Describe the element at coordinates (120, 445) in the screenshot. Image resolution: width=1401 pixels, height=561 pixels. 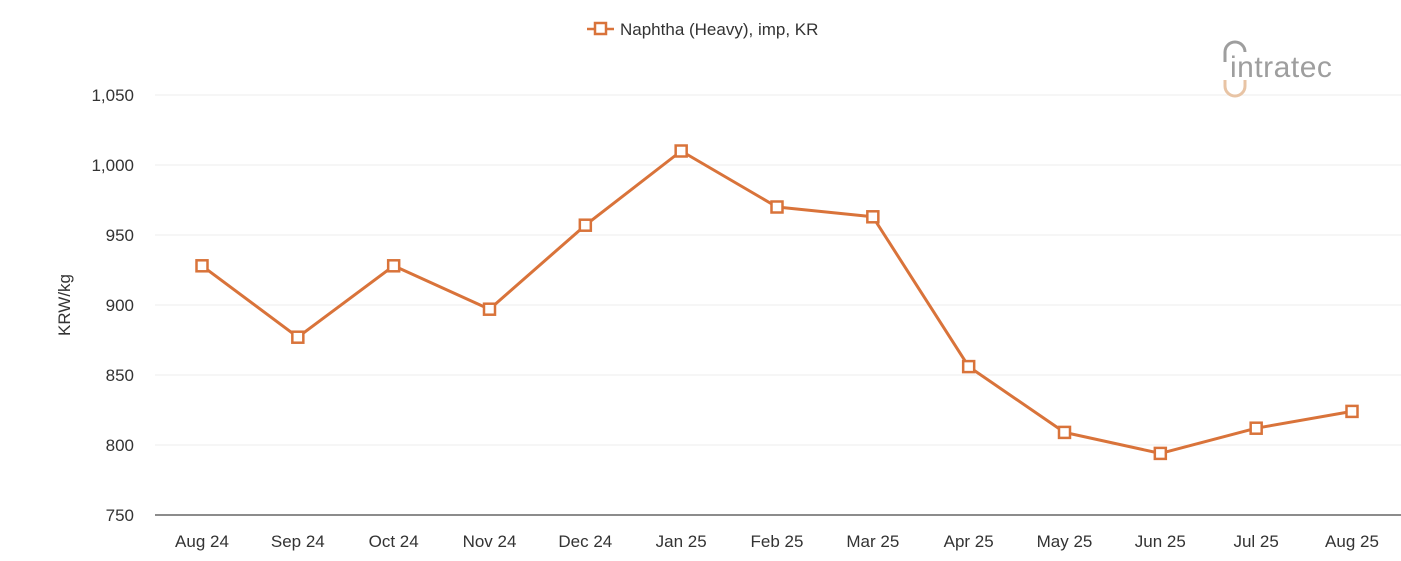
I see `y-tick-label: 800` at that location.